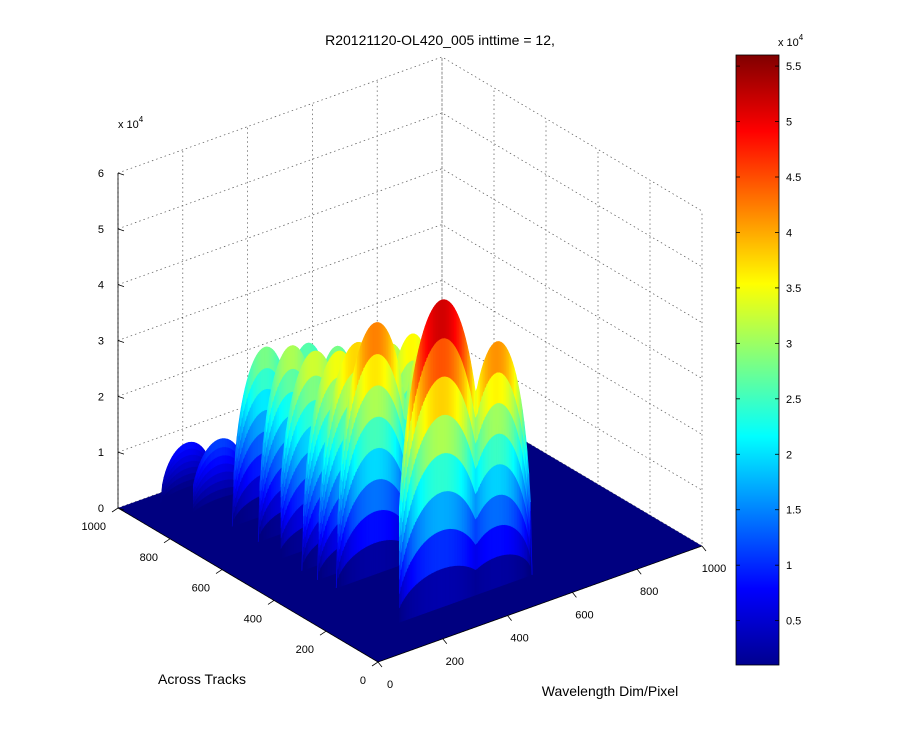 The image size is (900, 755). What do you see at coordinates (789, 233) in the screenshot?
I see `colorbar-tick-label: 4` at bounding box center [789, 233].